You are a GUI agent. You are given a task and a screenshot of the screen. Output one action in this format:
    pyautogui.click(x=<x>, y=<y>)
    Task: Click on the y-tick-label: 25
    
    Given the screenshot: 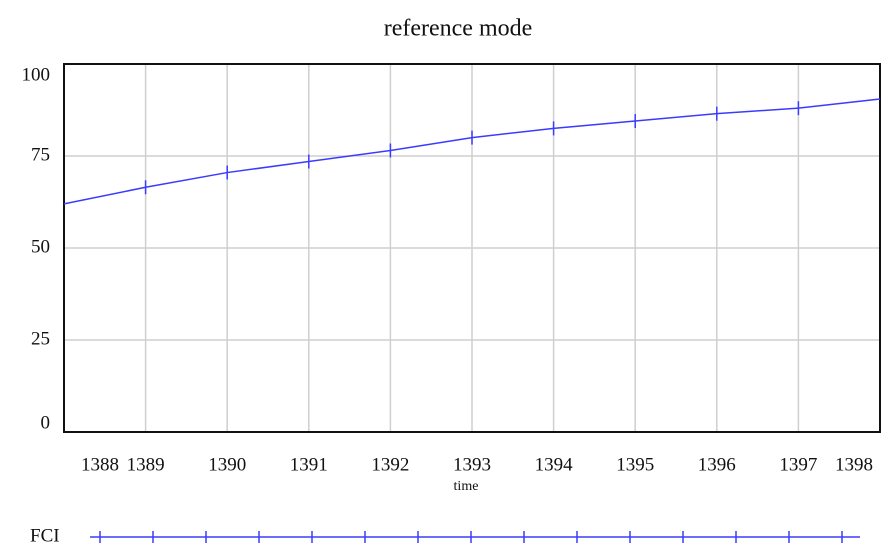 What is the action you would take?
    pyautogui.click(x=40, y=338)
    